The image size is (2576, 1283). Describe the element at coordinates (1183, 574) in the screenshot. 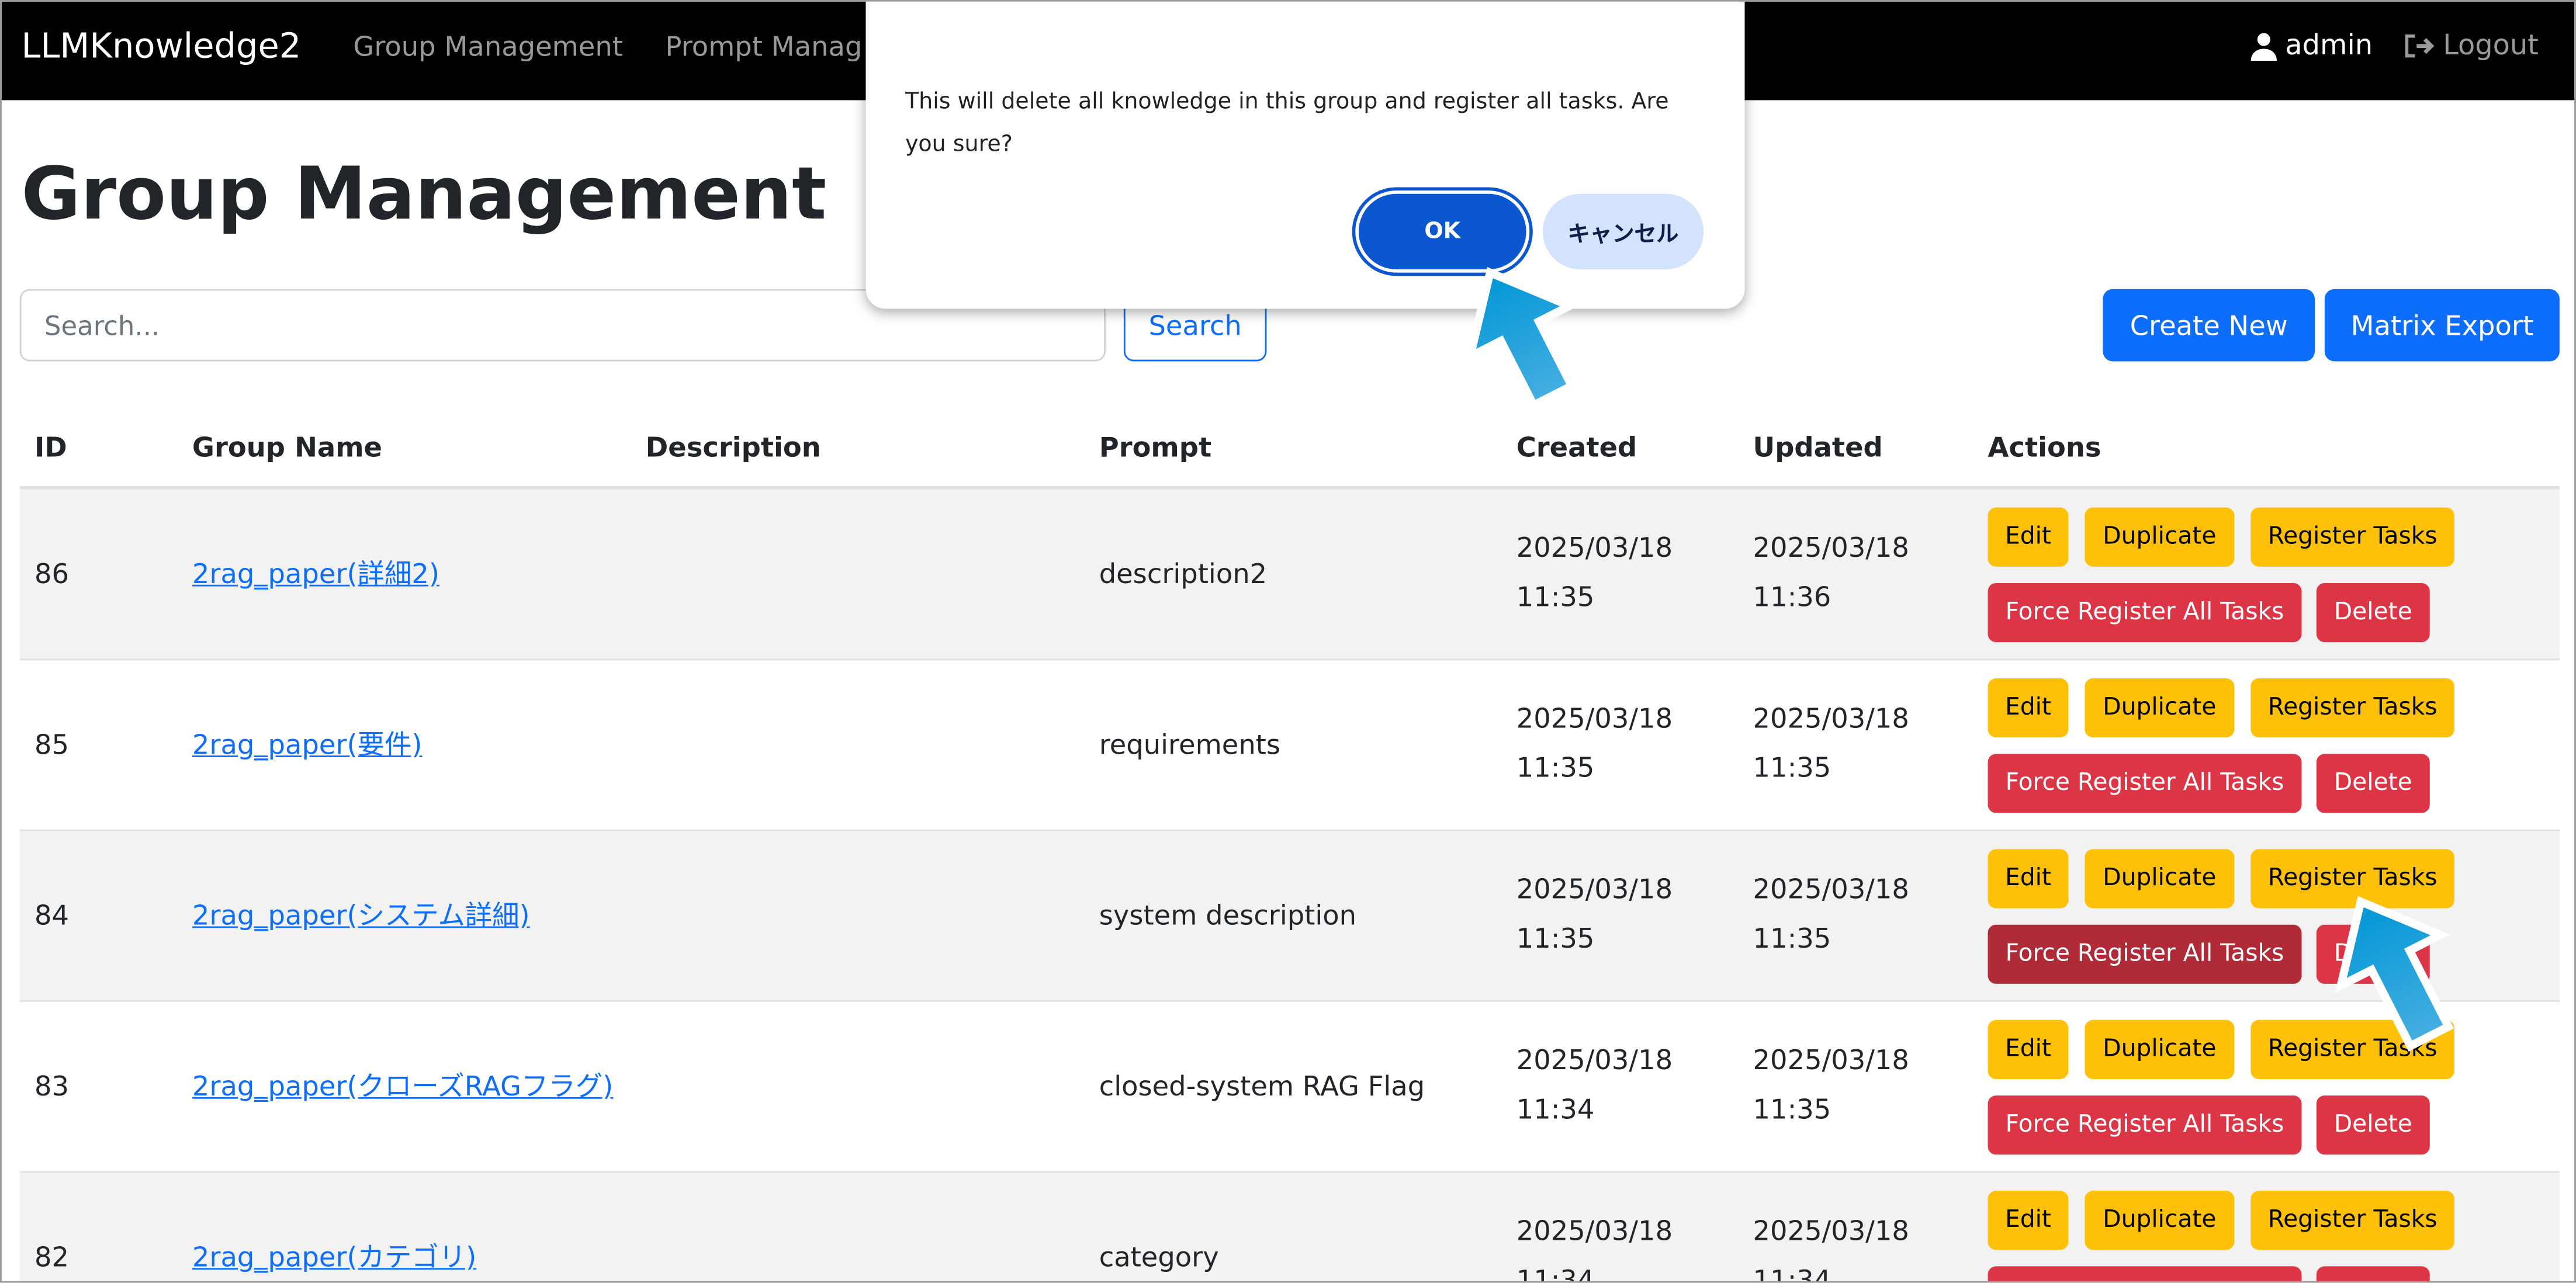

I see `row-prompt: description2` at that location.